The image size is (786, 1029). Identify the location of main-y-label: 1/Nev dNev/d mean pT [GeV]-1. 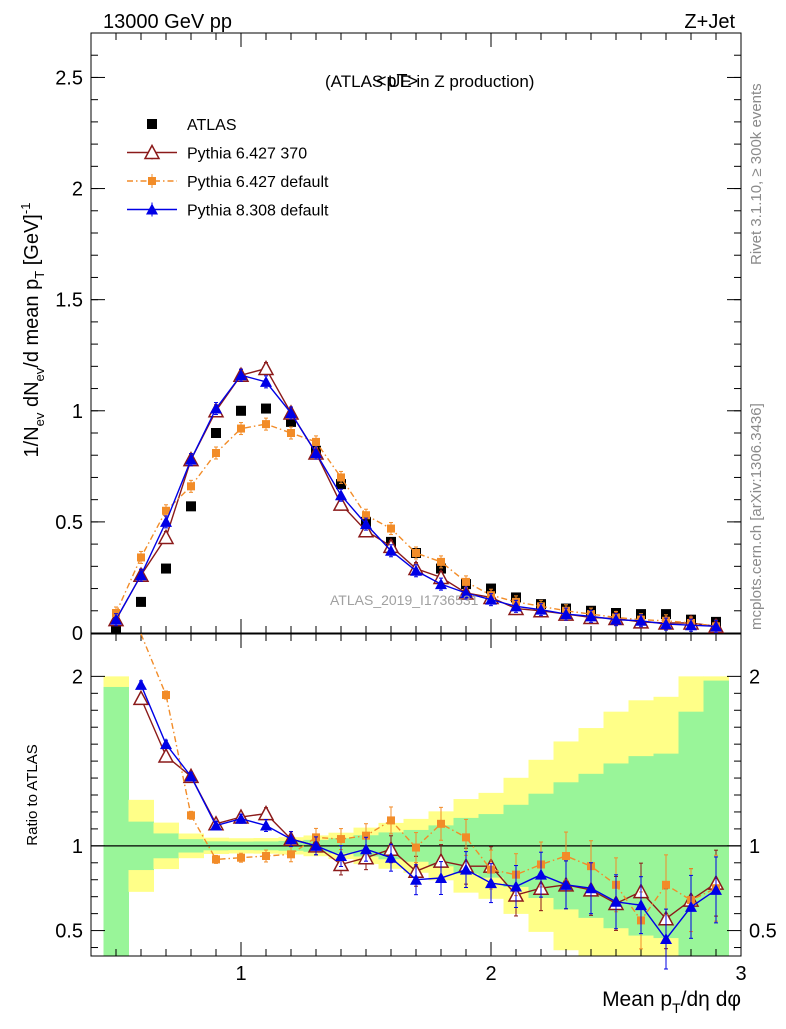
(32, 330).